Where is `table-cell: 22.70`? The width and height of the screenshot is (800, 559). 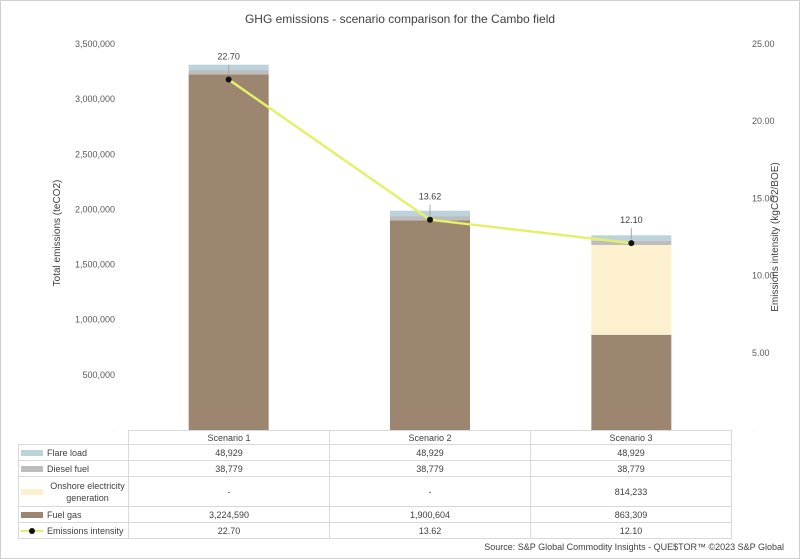
table-cell: 22.70 is located at coordinates (229, 530).